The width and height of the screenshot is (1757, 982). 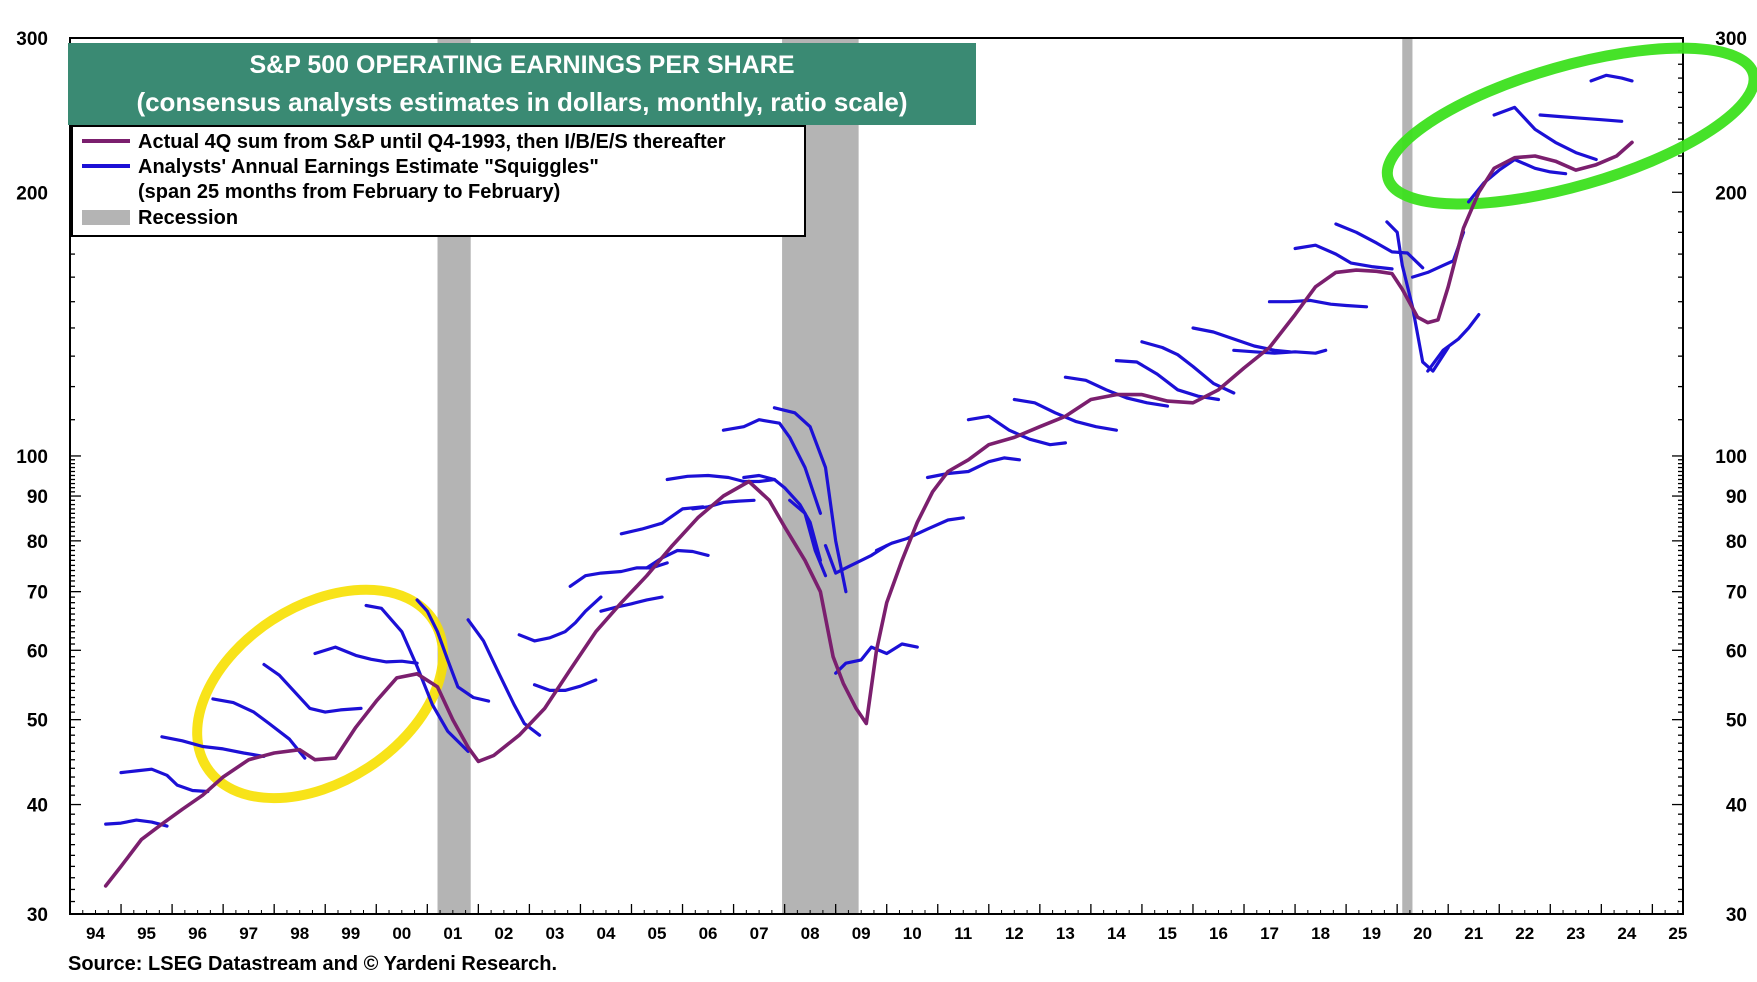 I want to click on x-tick-label: 99, so click(x=350, y=933).